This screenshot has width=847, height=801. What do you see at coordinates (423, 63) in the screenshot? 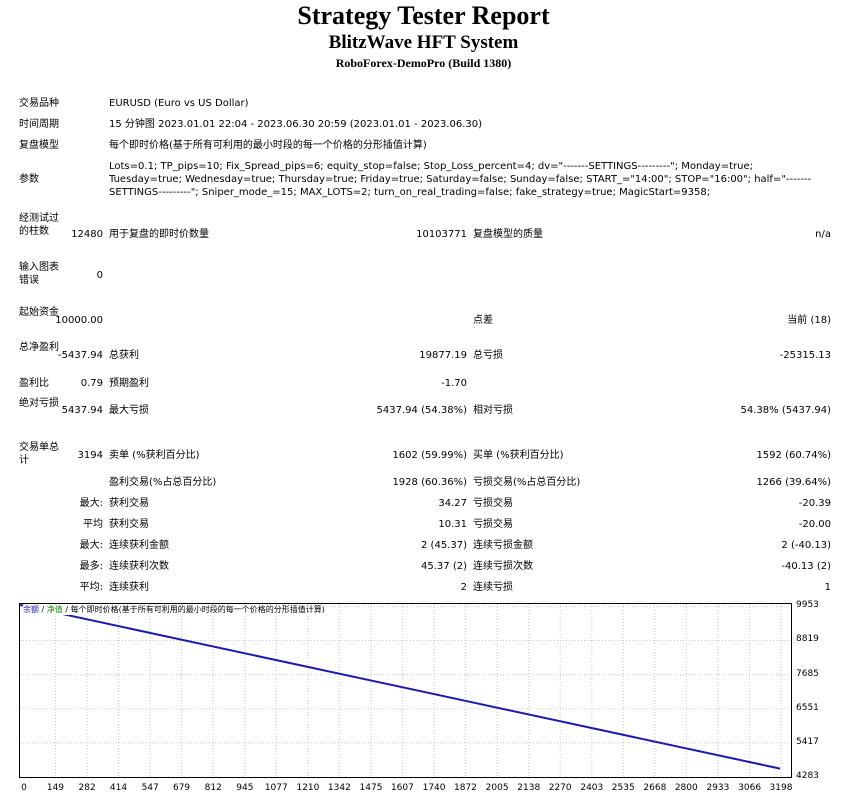
I see `server-build: RoboForex-DemoPro (Build 1380)` at bounding box center [423, 63].